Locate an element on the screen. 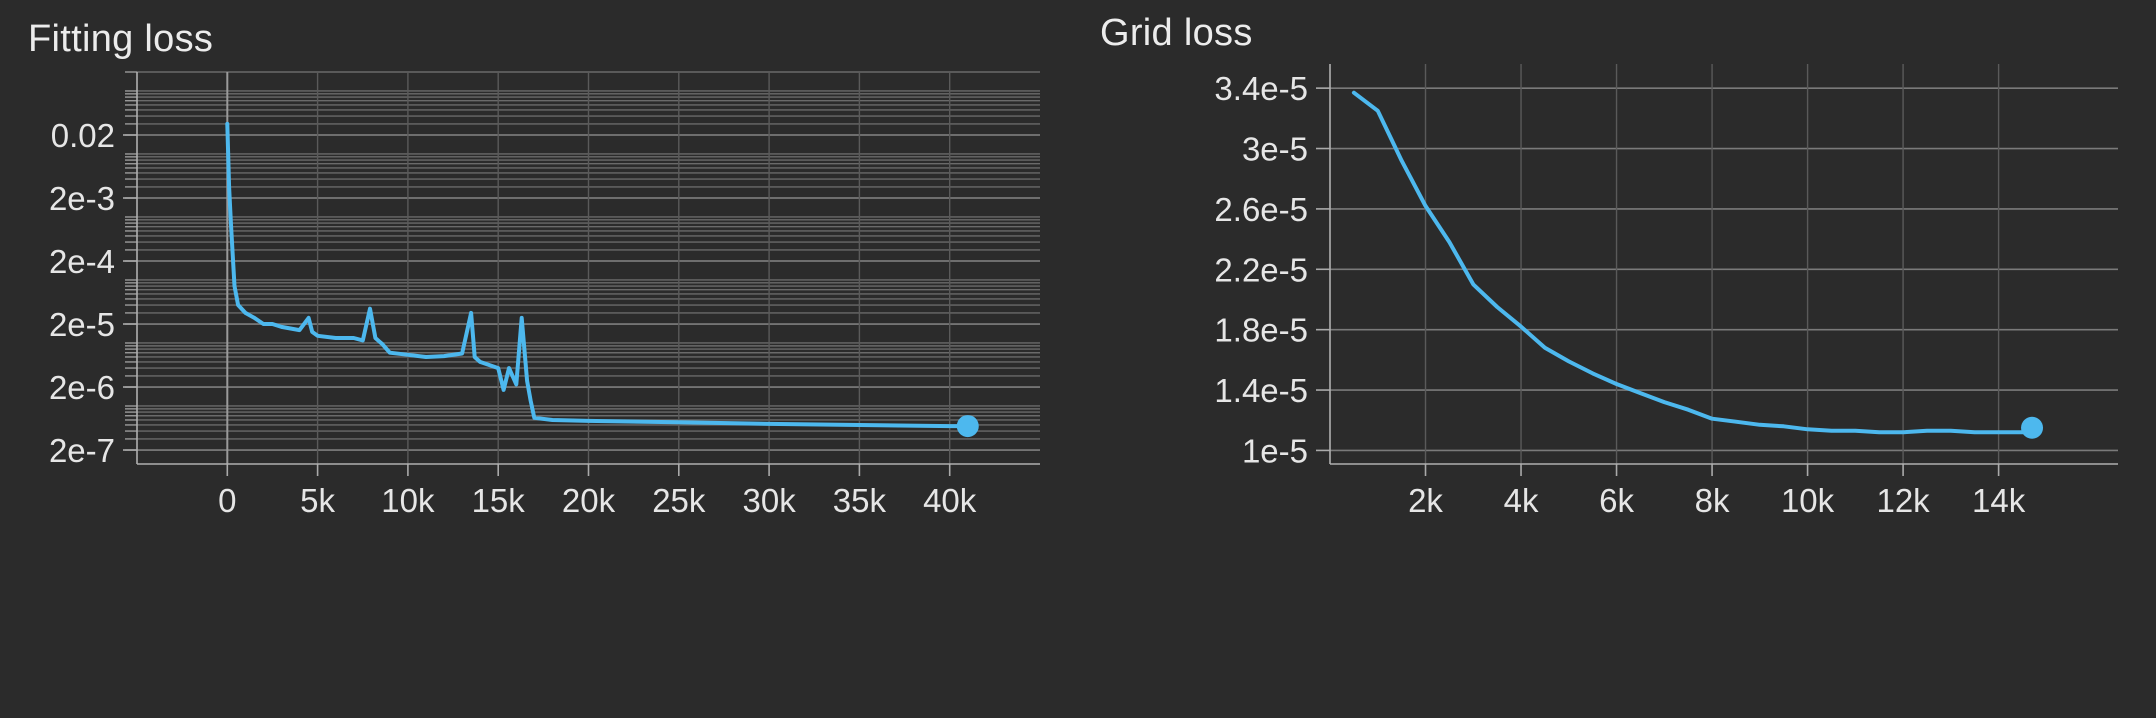  y-tick-label: 1.4e-5 is located at coordinates (1261, 390).